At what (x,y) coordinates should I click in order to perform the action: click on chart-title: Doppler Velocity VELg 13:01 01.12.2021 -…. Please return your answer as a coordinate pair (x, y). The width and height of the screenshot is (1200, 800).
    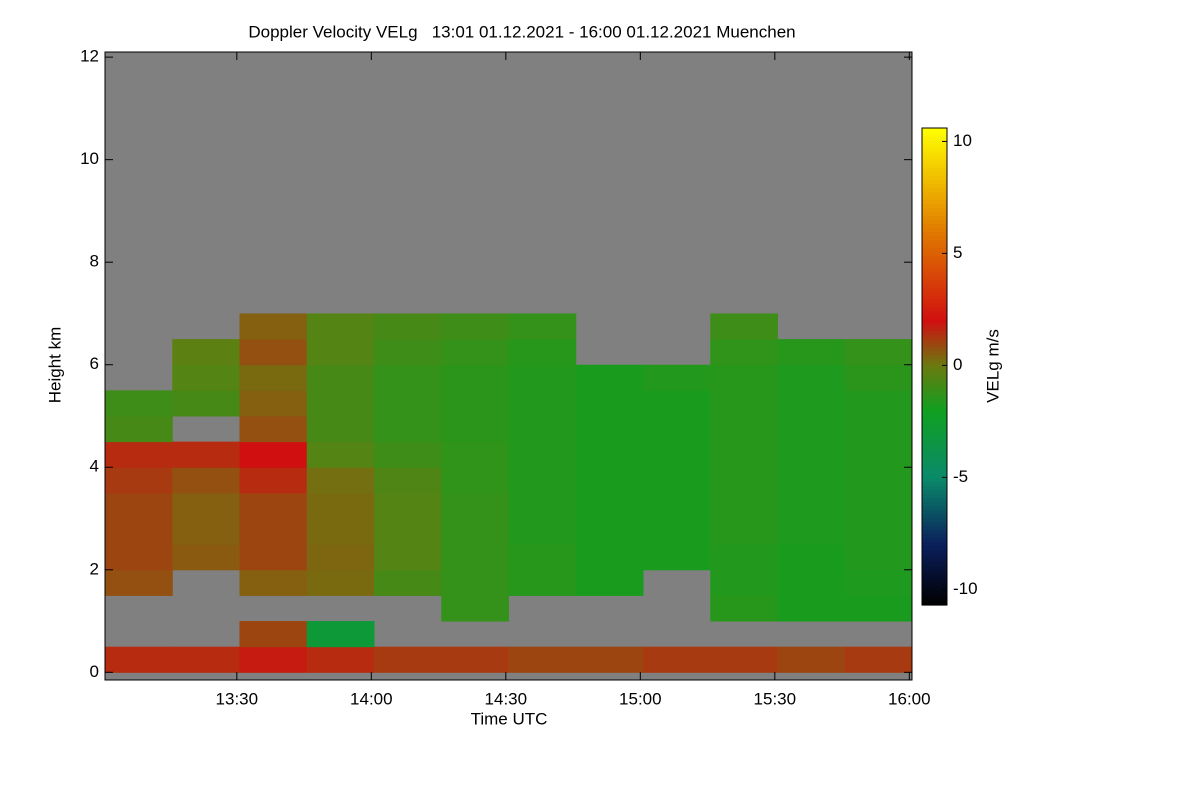
    Looking at the image, I should click on (521, 31).